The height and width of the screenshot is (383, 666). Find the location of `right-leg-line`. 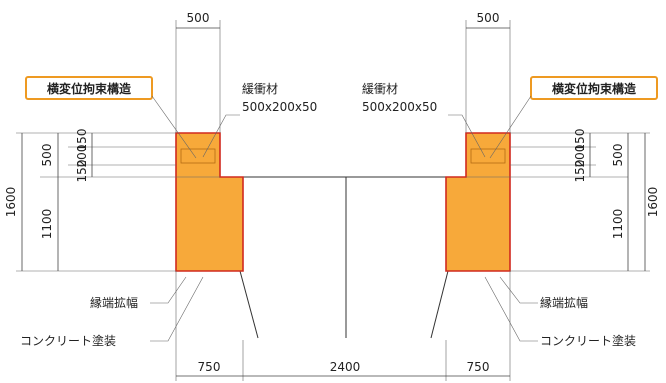

right-leg-line is located at coordinates (439, 304).